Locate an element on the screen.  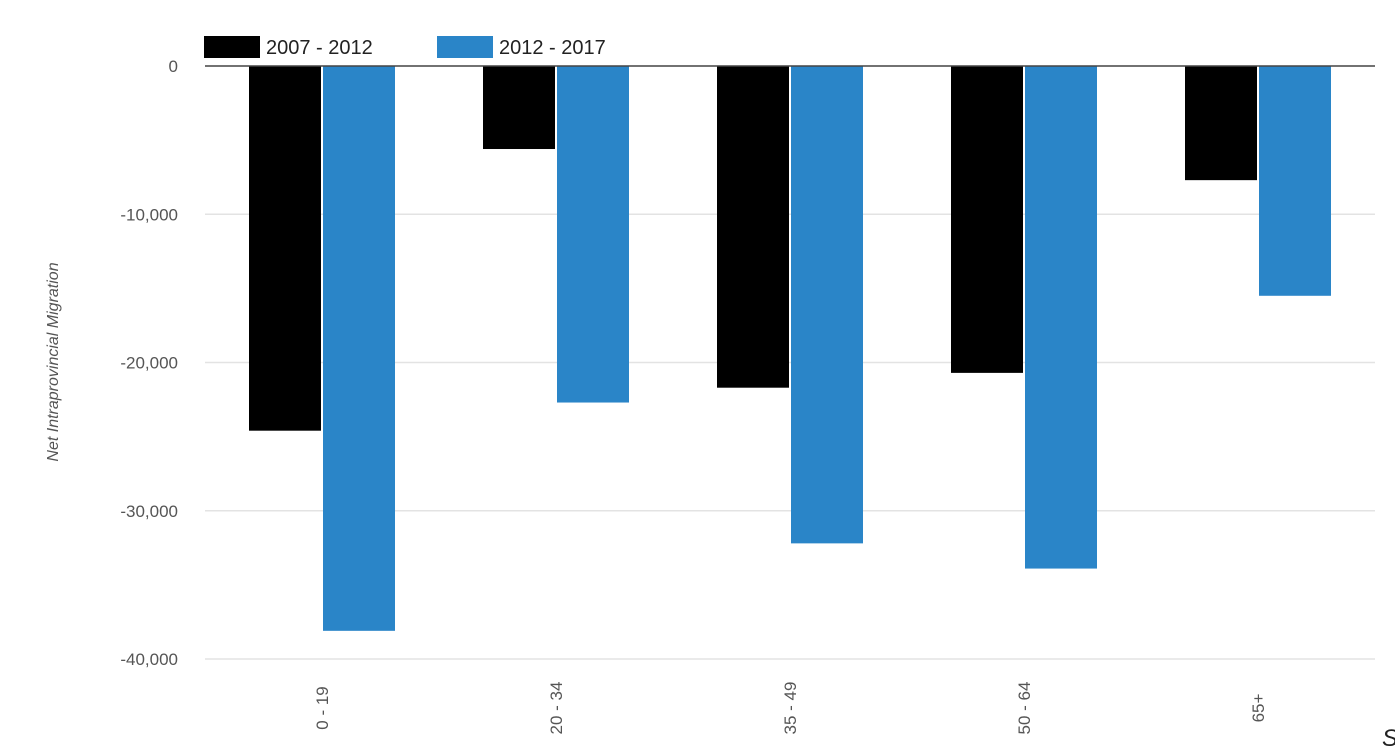
y-tick-label-3: -30,000 is located at coordinates (149, 511).